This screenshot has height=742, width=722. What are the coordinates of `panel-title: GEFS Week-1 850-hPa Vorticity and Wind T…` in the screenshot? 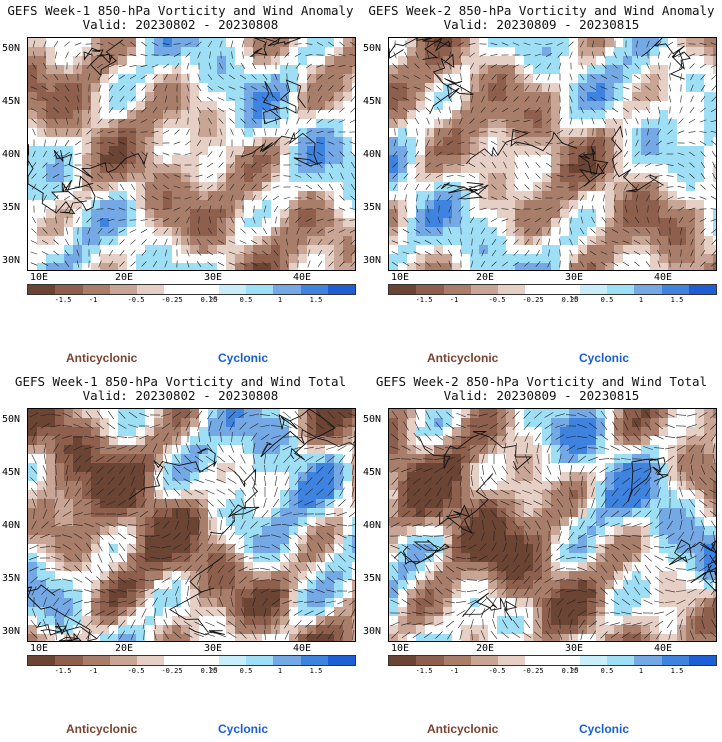 It's located at (180, 381).